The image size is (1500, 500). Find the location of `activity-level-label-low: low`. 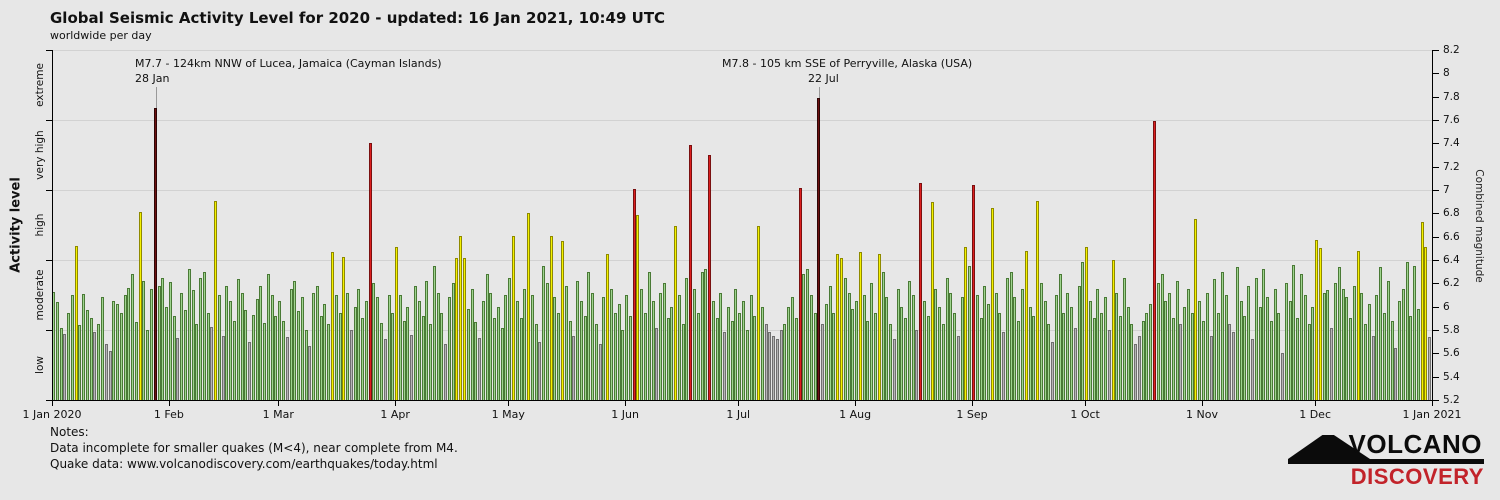

activity-level-label-low: low is located at coordinates (40, 365).